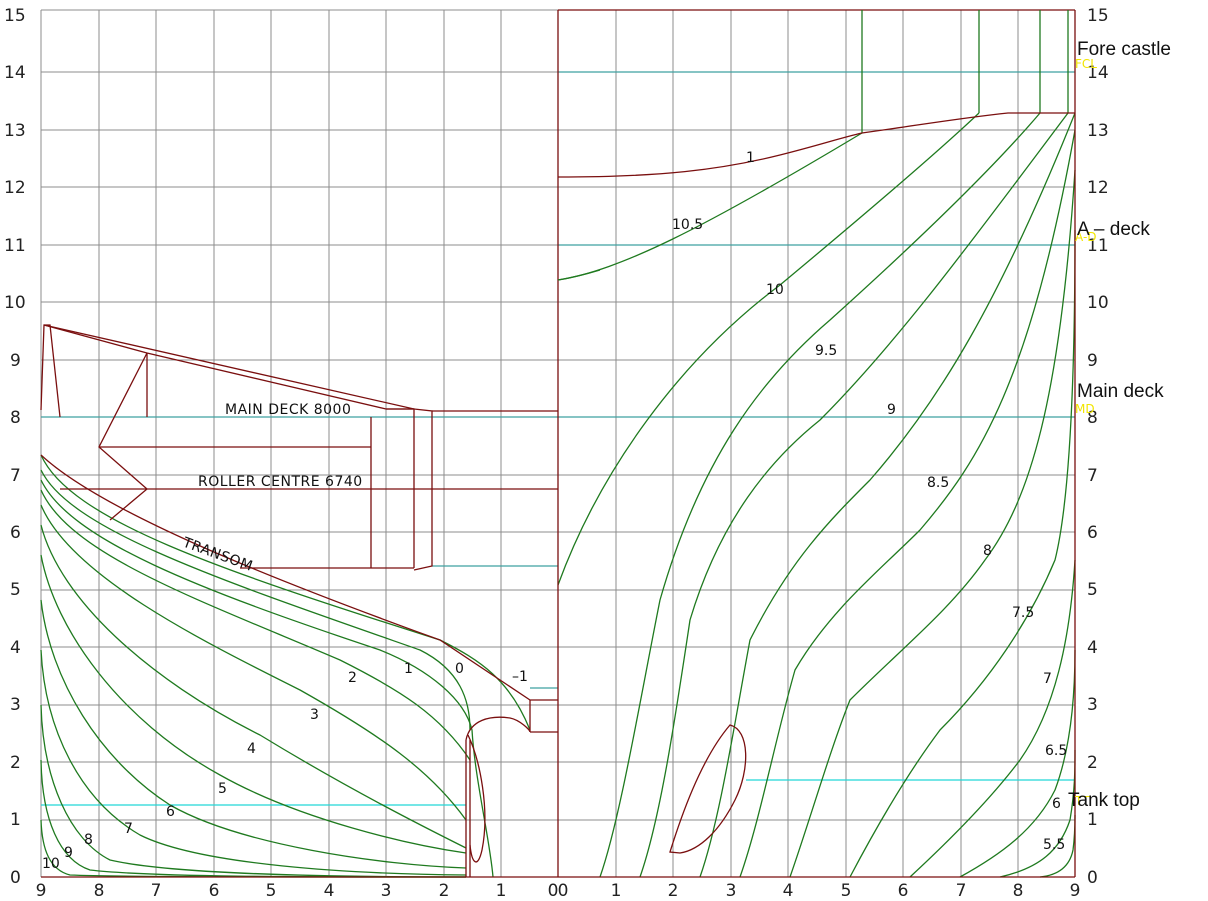 This screenshot has width=1208, height=901. What do you see at coordinates (673, 891) in the screenshot?
I see `x-tick-fwd: 2` at bounding box center [673, 891].